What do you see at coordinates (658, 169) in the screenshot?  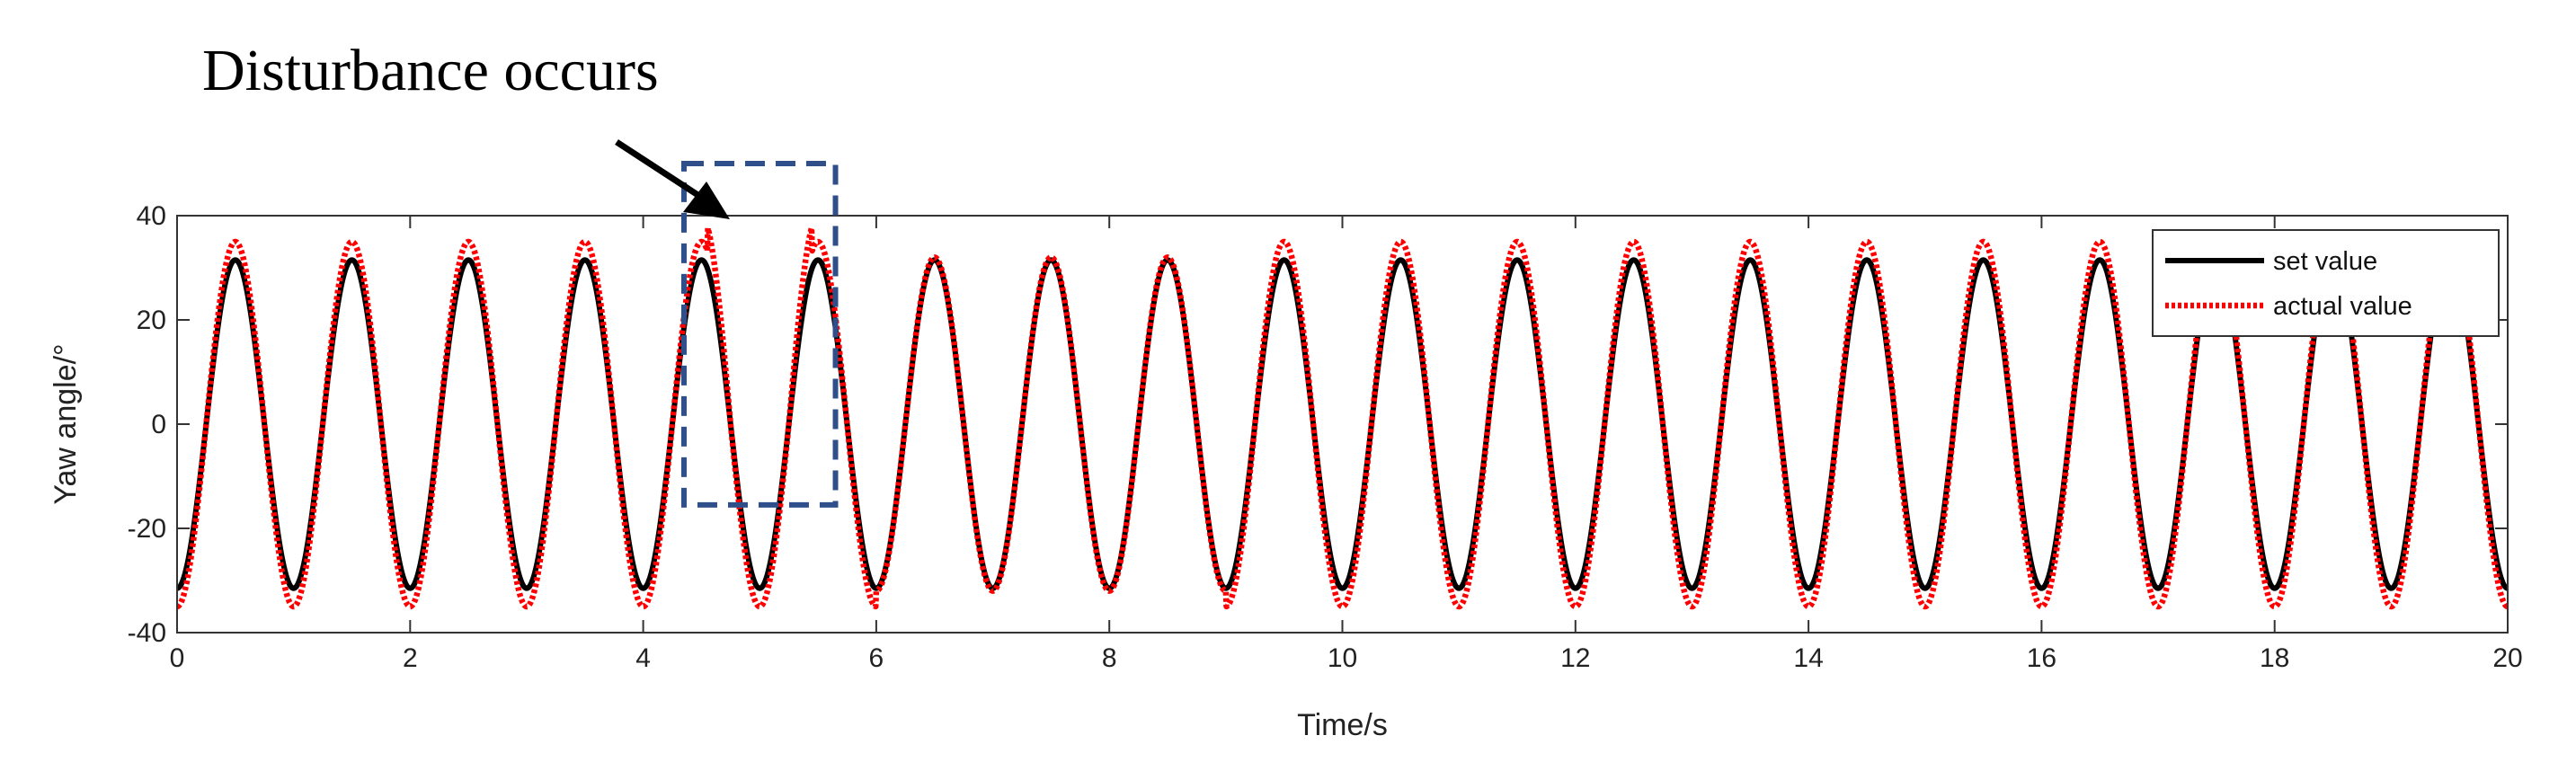 I see `disturbance-arrow-shaft` at bounding box center [658, 169].